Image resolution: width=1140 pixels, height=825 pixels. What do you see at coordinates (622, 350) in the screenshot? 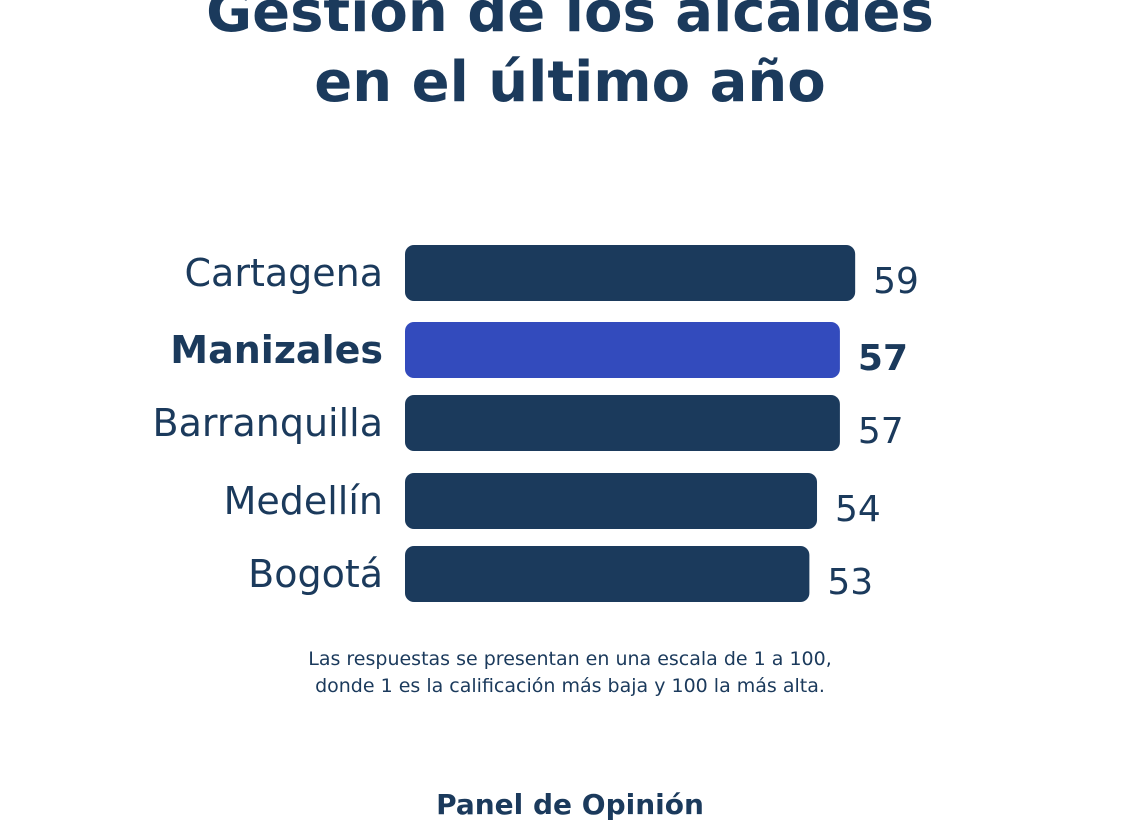
I see `bar-manizales` at bounding box center [622, 350].